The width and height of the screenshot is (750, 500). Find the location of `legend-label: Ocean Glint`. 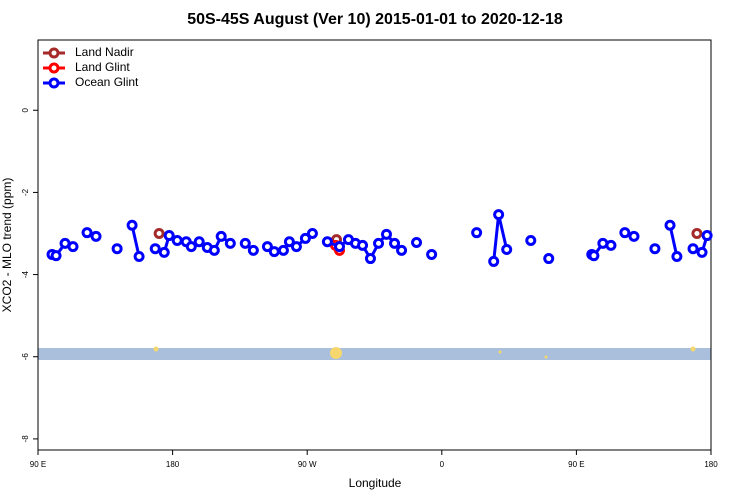

legend-label: Ocean Glint is located at coordinates (107, 82).